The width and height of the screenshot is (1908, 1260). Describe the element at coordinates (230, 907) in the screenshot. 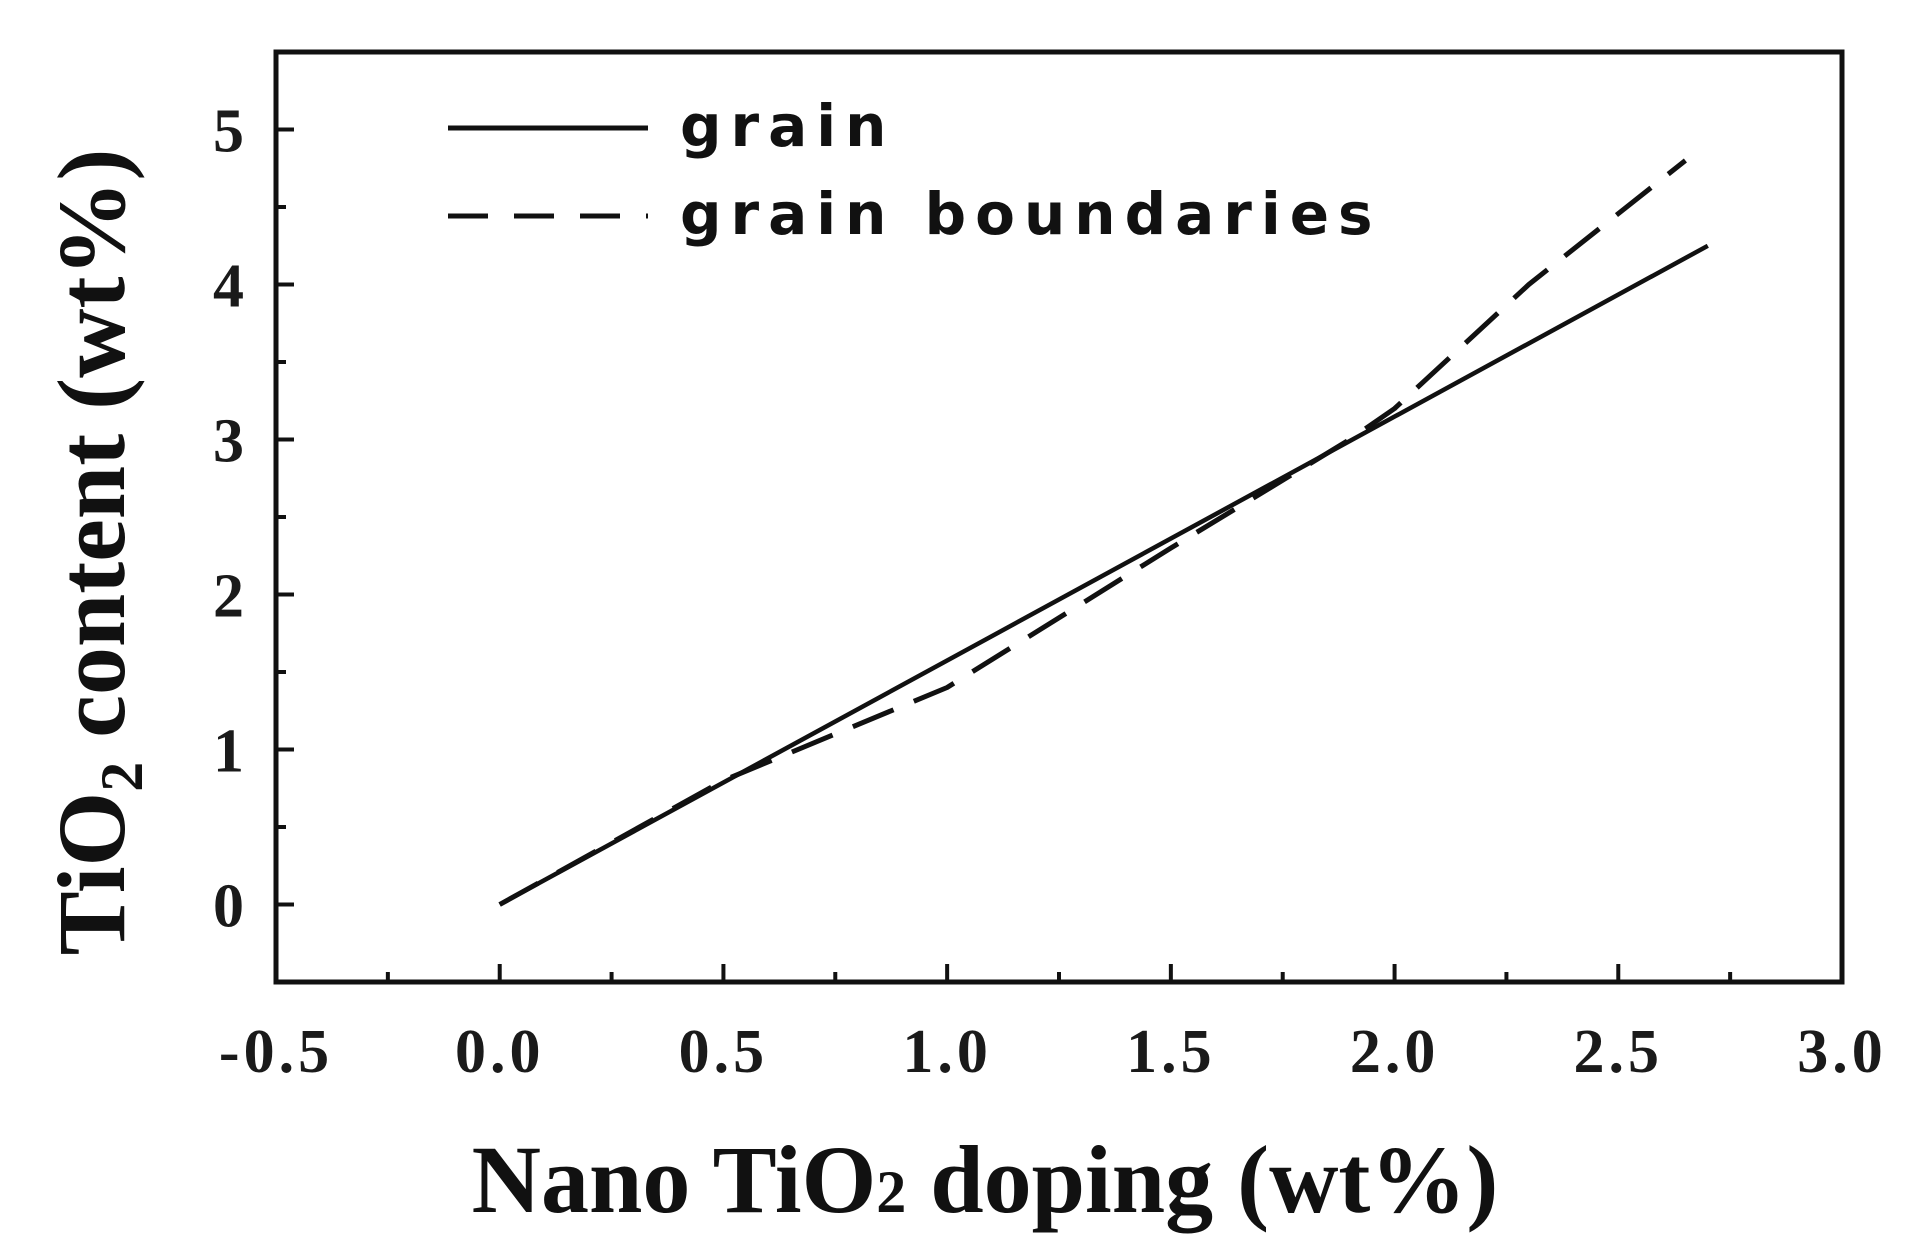

I see `y-tick-label: 0` at that location.